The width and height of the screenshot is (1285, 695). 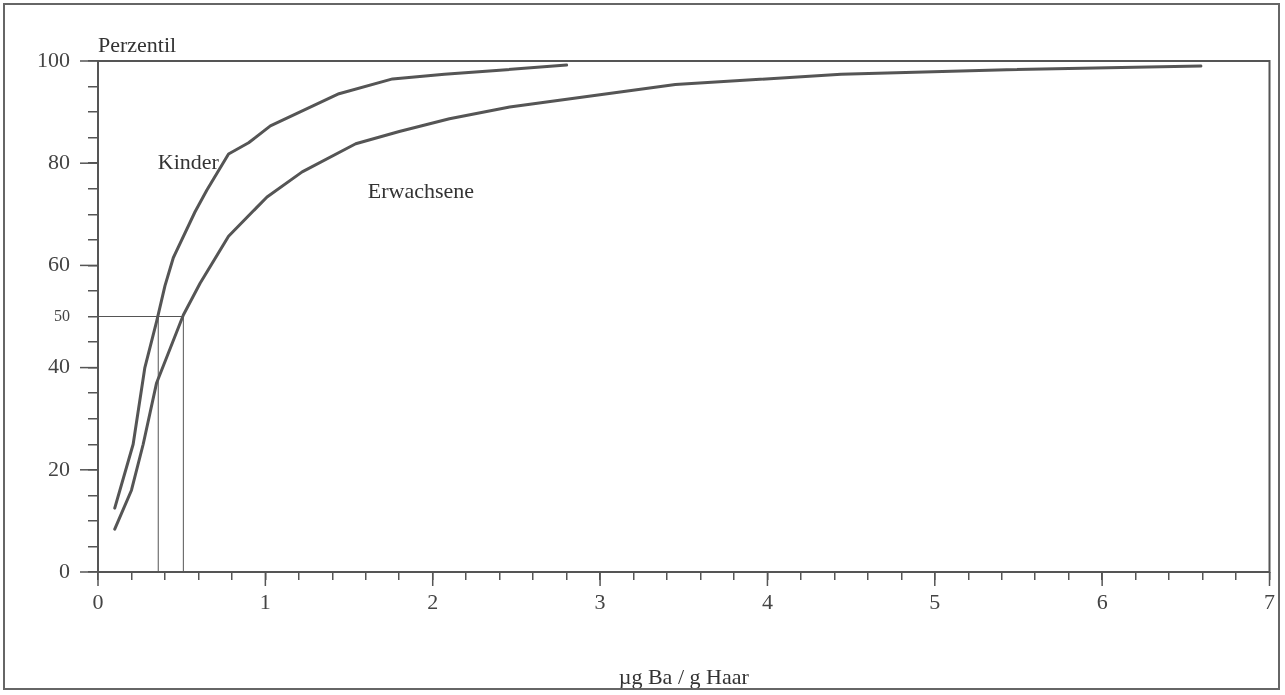 I want to click on x-tick-label: 2, so click(x=433, y=601).